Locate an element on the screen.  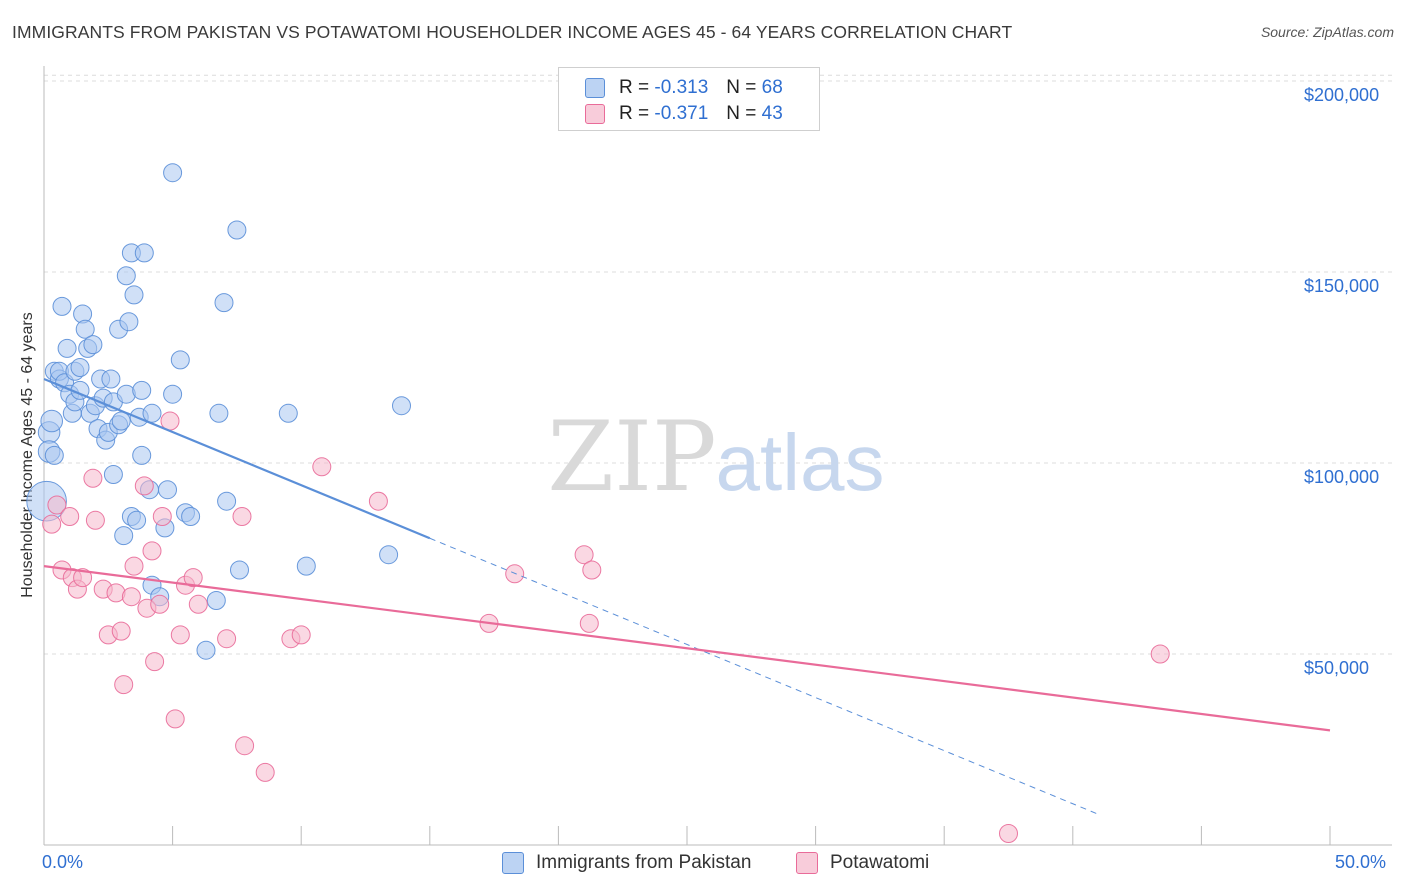
bottom-legend-swatch-blue is located at coordinates (513, 863).